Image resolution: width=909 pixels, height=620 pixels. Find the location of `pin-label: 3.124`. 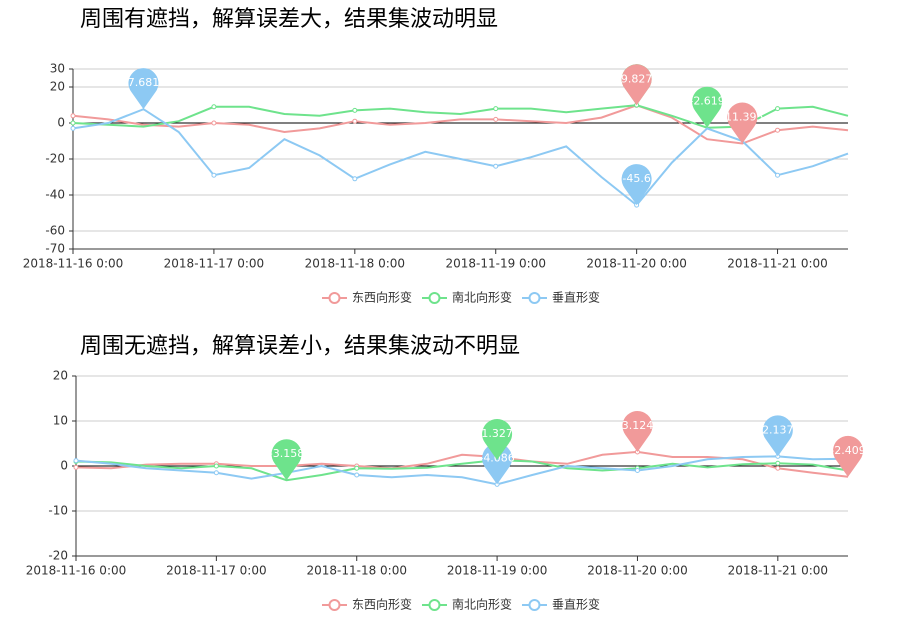

pin-label: 3.124 is located at coordinates (638, 425).